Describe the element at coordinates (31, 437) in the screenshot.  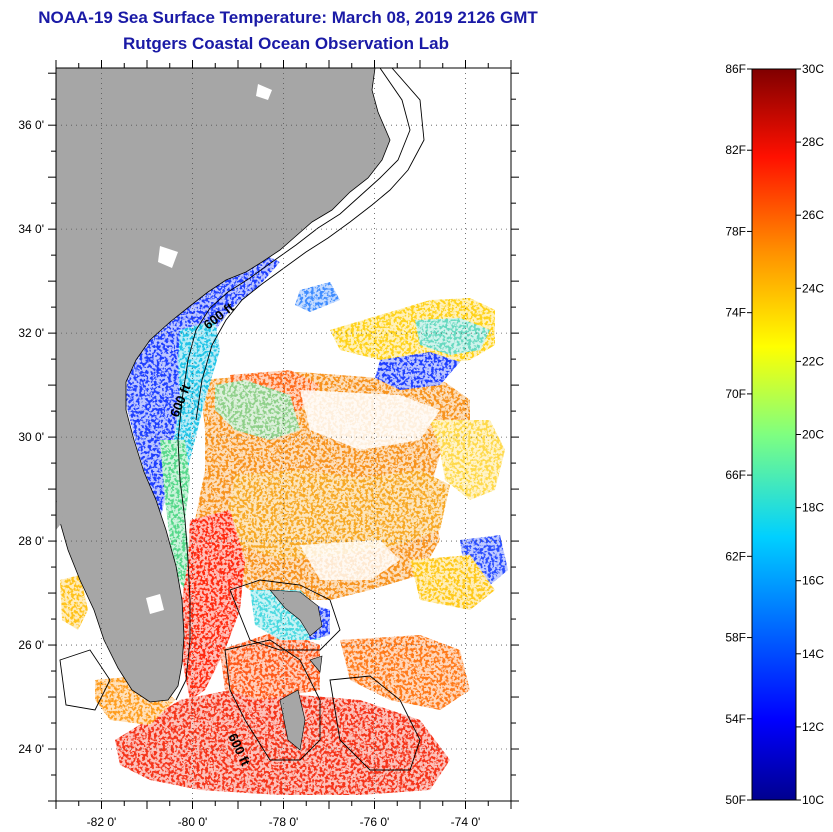
I see `lat-tick-label: 30 0'` at that location.